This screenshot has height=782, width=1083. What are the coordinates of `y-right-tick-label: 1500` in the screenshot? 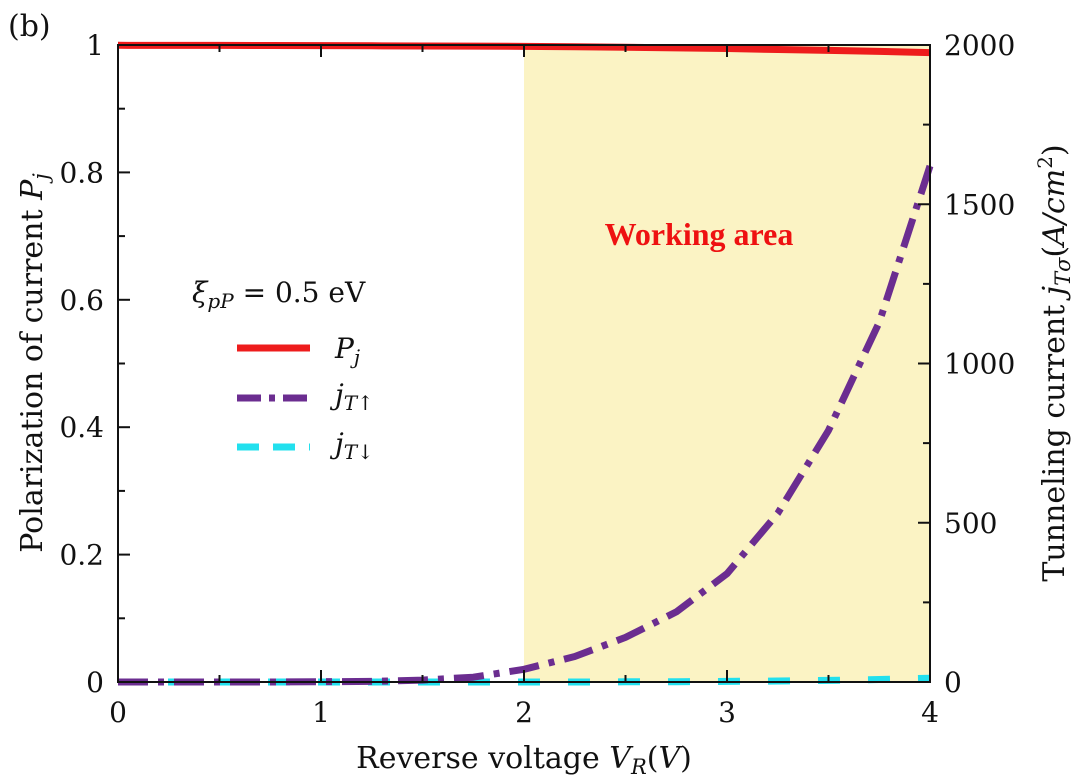 It's located at (979, 204).